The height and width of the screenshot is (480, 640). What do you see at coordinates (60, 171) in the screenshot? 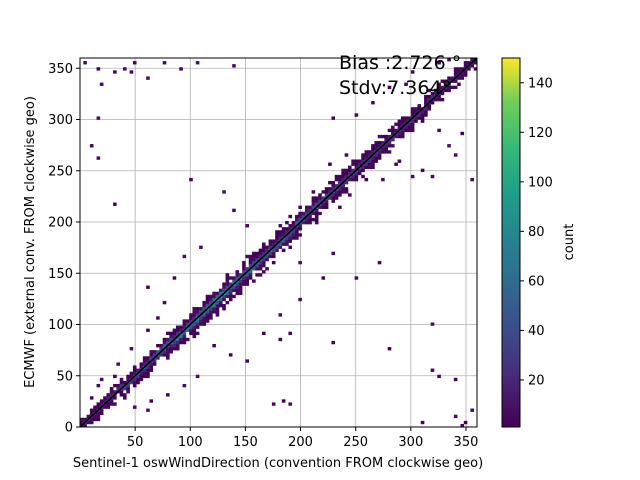
I see `y-tick-label: 250` at bounding box center [60, 171].